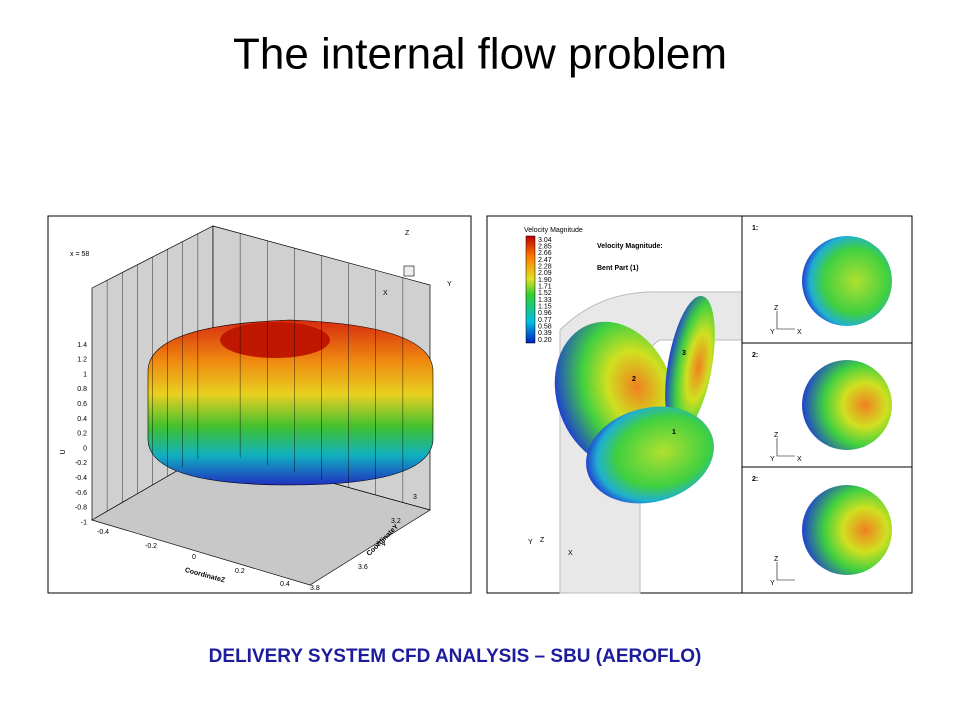 The image size is (960, 725). I want to click on tick-label: 3.6, so click(363, 567).